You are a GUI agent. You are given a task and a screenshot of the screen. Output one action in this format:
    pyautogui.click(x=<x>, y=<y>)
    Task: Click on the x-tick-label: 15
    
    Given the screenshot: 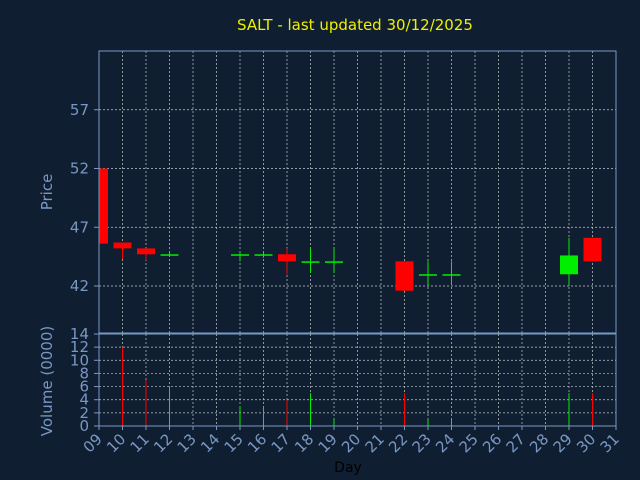 What is the action you would take?
    pyautogui.click(x=234, y=443)
    